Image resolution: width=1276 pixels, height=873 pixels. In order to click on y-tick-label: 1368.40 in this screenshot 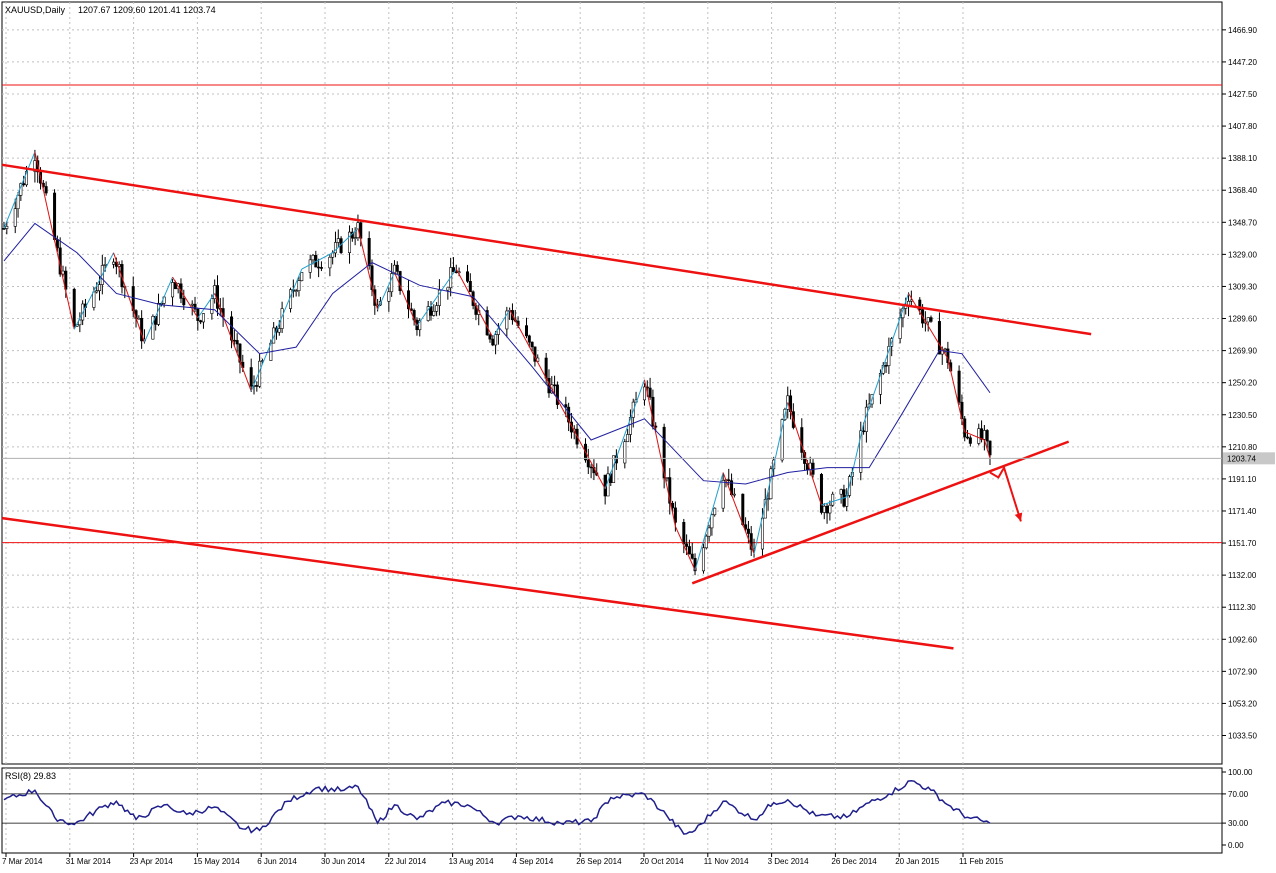, I will do `click(1242, 190)`.